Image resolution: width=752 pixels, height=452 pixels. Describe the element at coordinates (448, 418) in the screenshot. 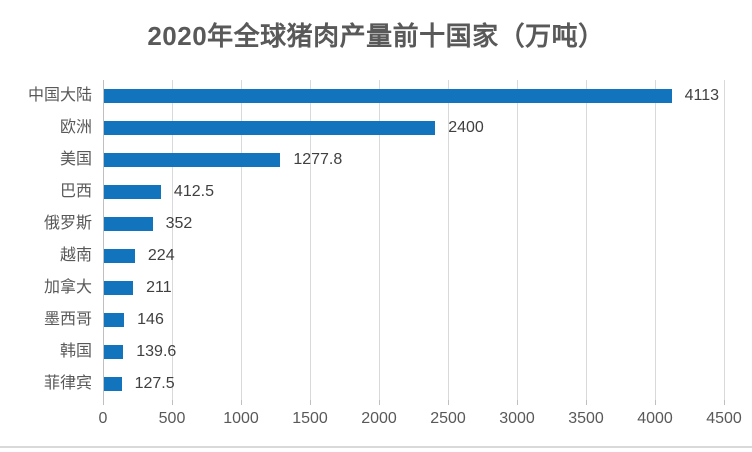

I see `x-tick-label: 2500` at that location.